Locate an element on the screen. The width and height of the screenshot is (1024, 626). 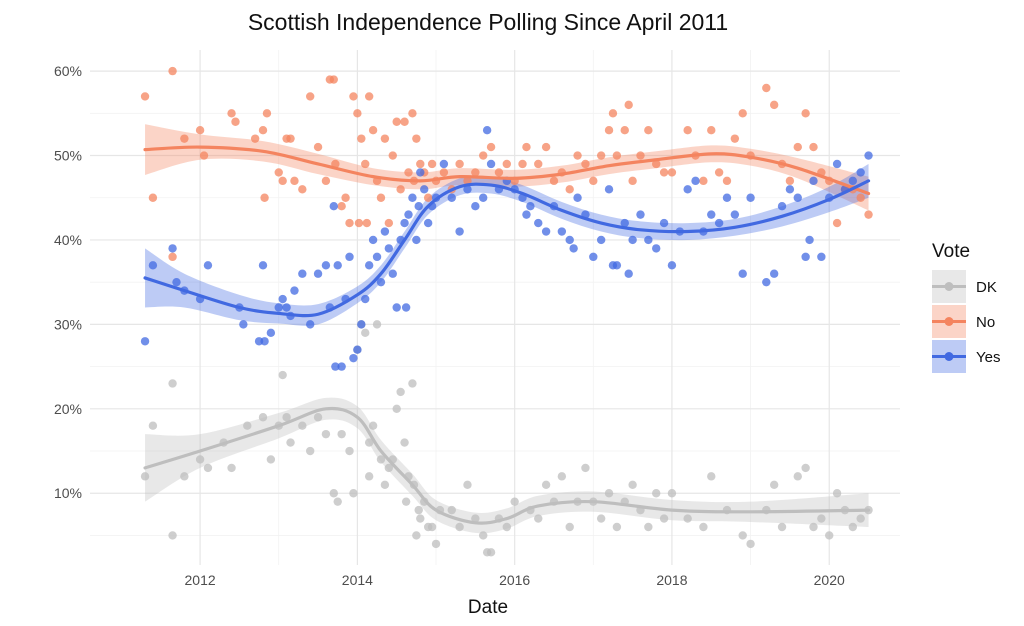
legend-label-yes: Yes is located at coordinates (988, 357).